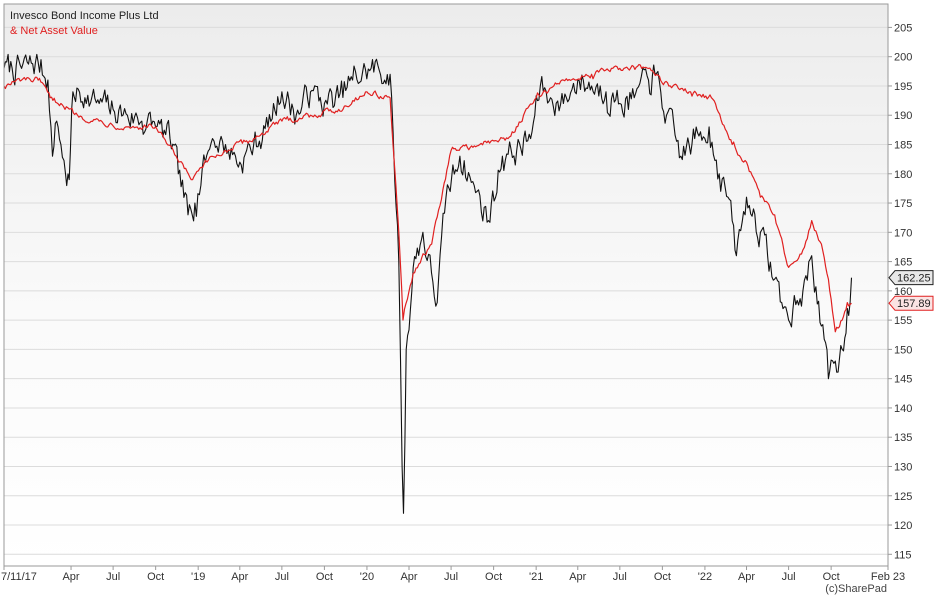 The height and width of the screenshot is (597, 935). I want to click on y-tick-label: 145, so click(903, 380).